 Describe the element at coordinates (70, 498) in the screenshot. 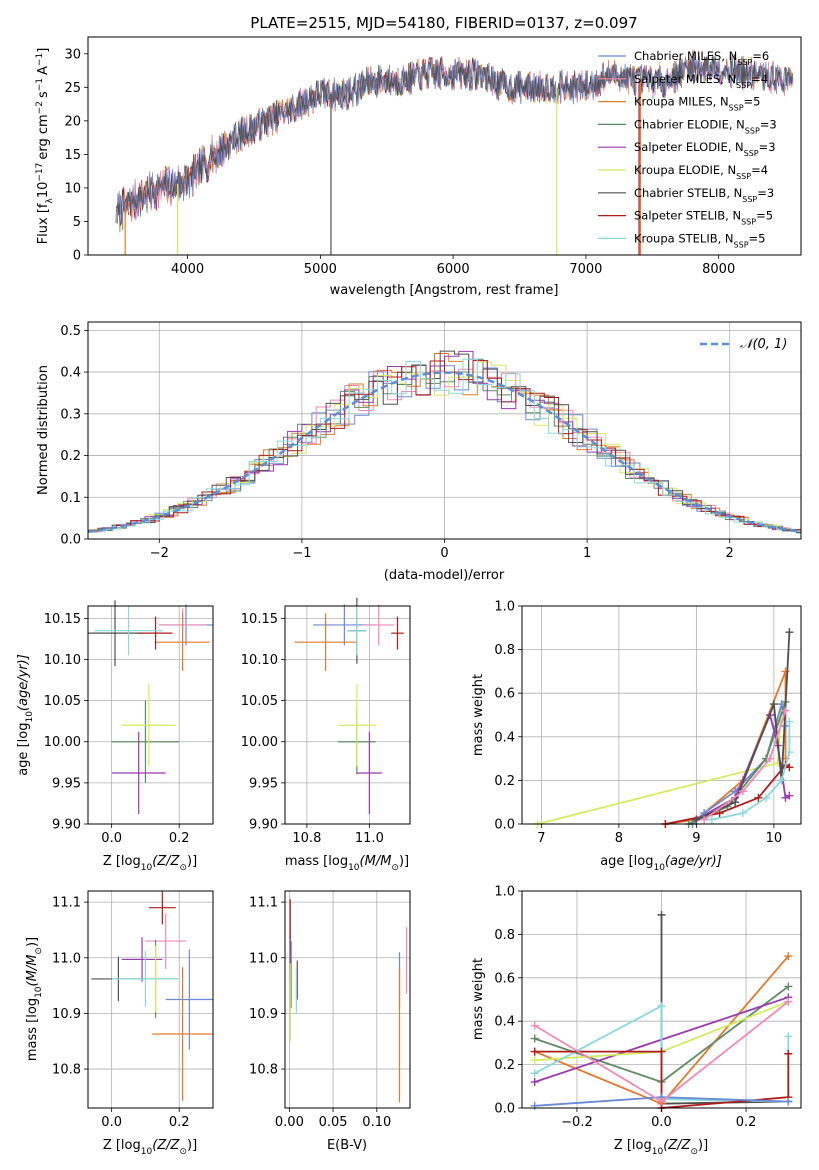

I see `residuals-ytick-label: 0.1` at that location.